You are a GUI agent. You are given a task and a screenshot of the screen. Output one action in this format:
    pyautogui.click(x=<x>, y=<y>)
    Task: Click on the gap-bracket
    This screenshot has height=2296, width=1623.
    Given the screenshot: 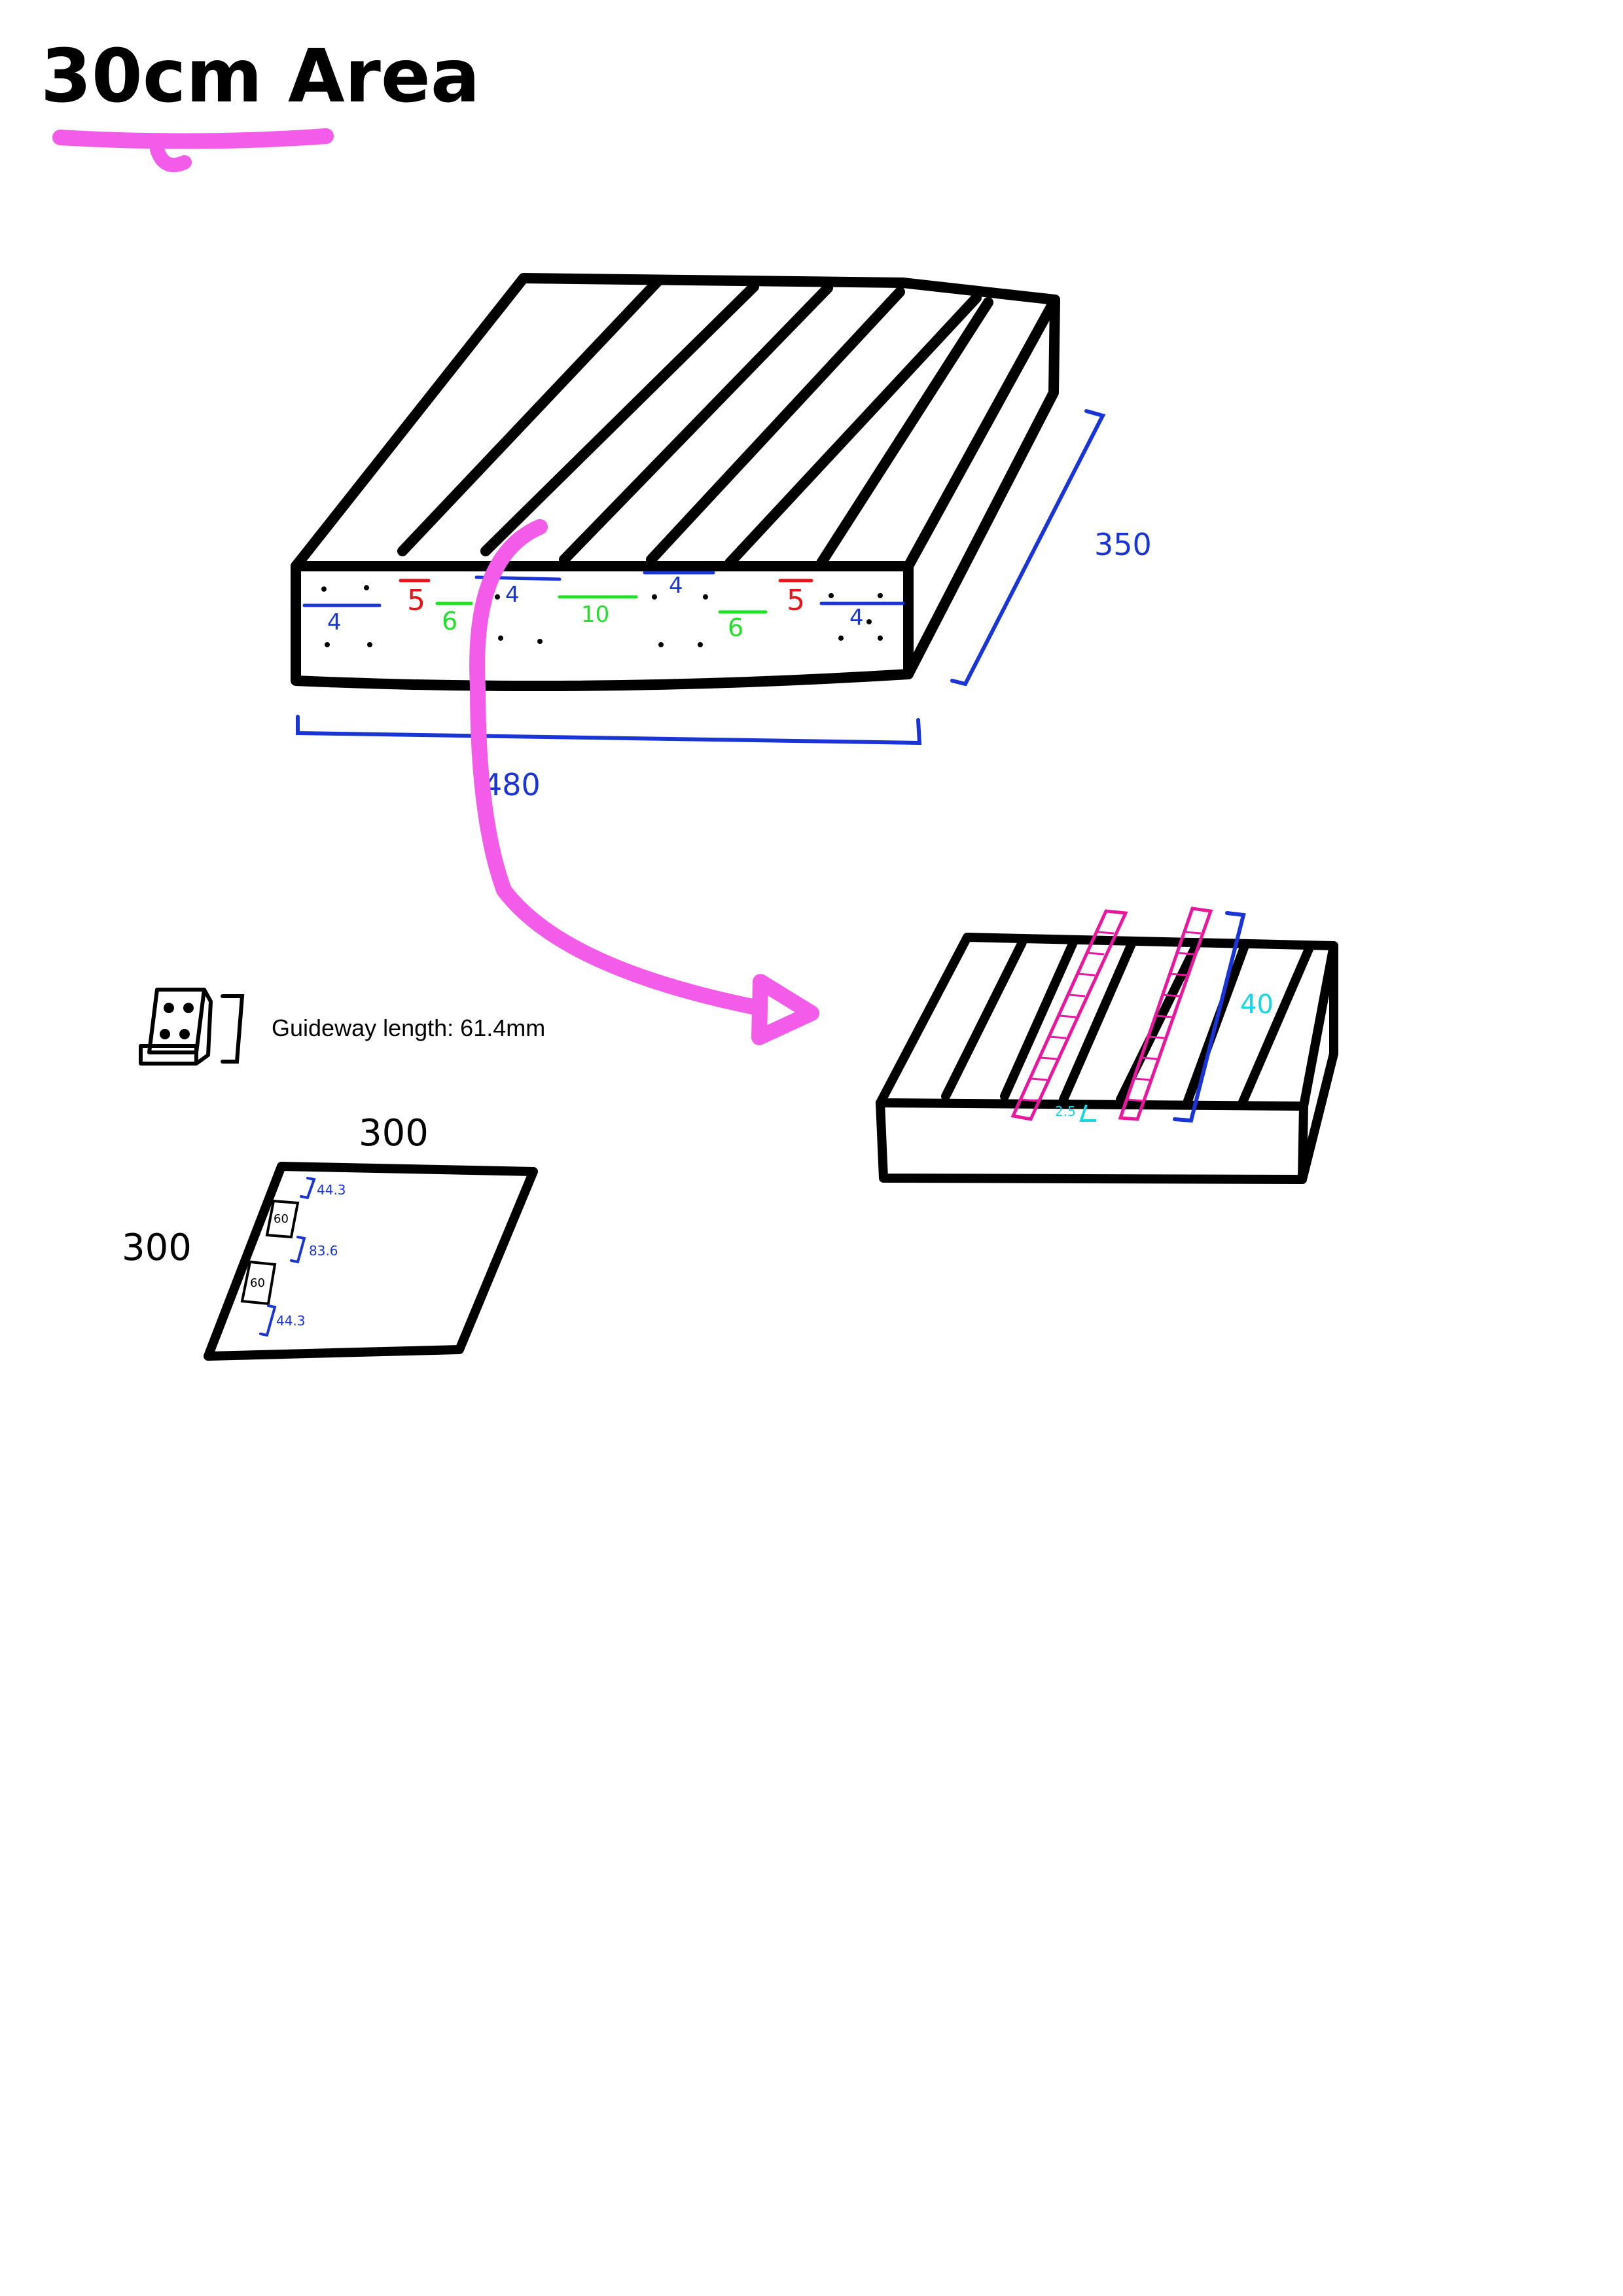 What is the action you would take?
    pyautogui.click(x=1087, y=1113)
    